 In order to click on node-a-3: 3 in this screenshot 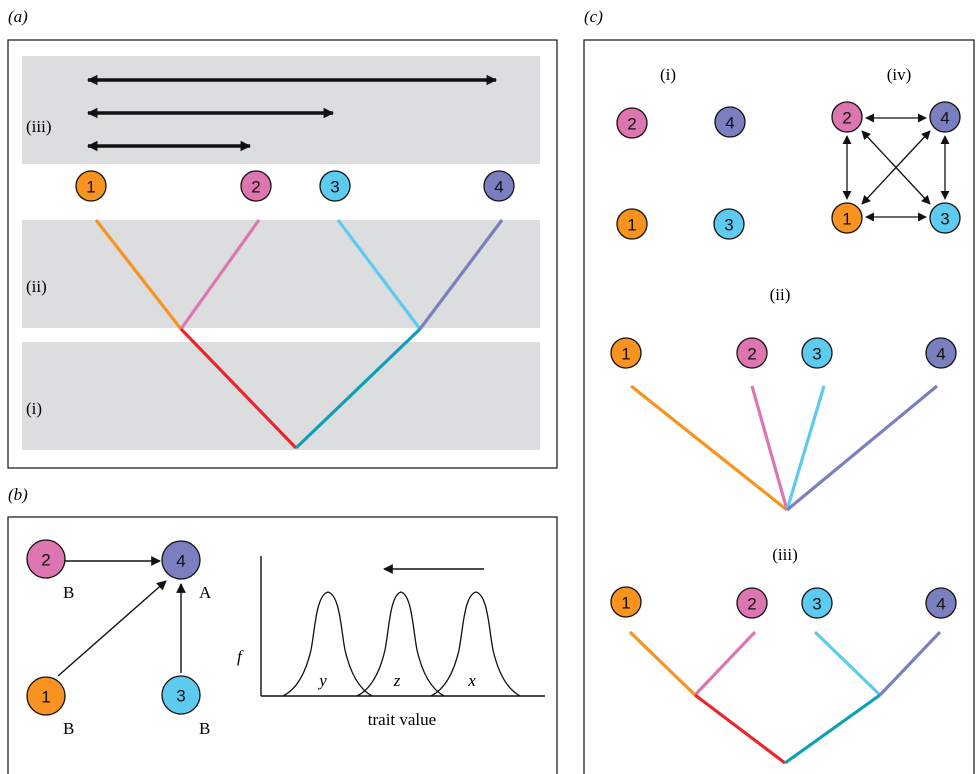, I will do `click(335, 186)`.